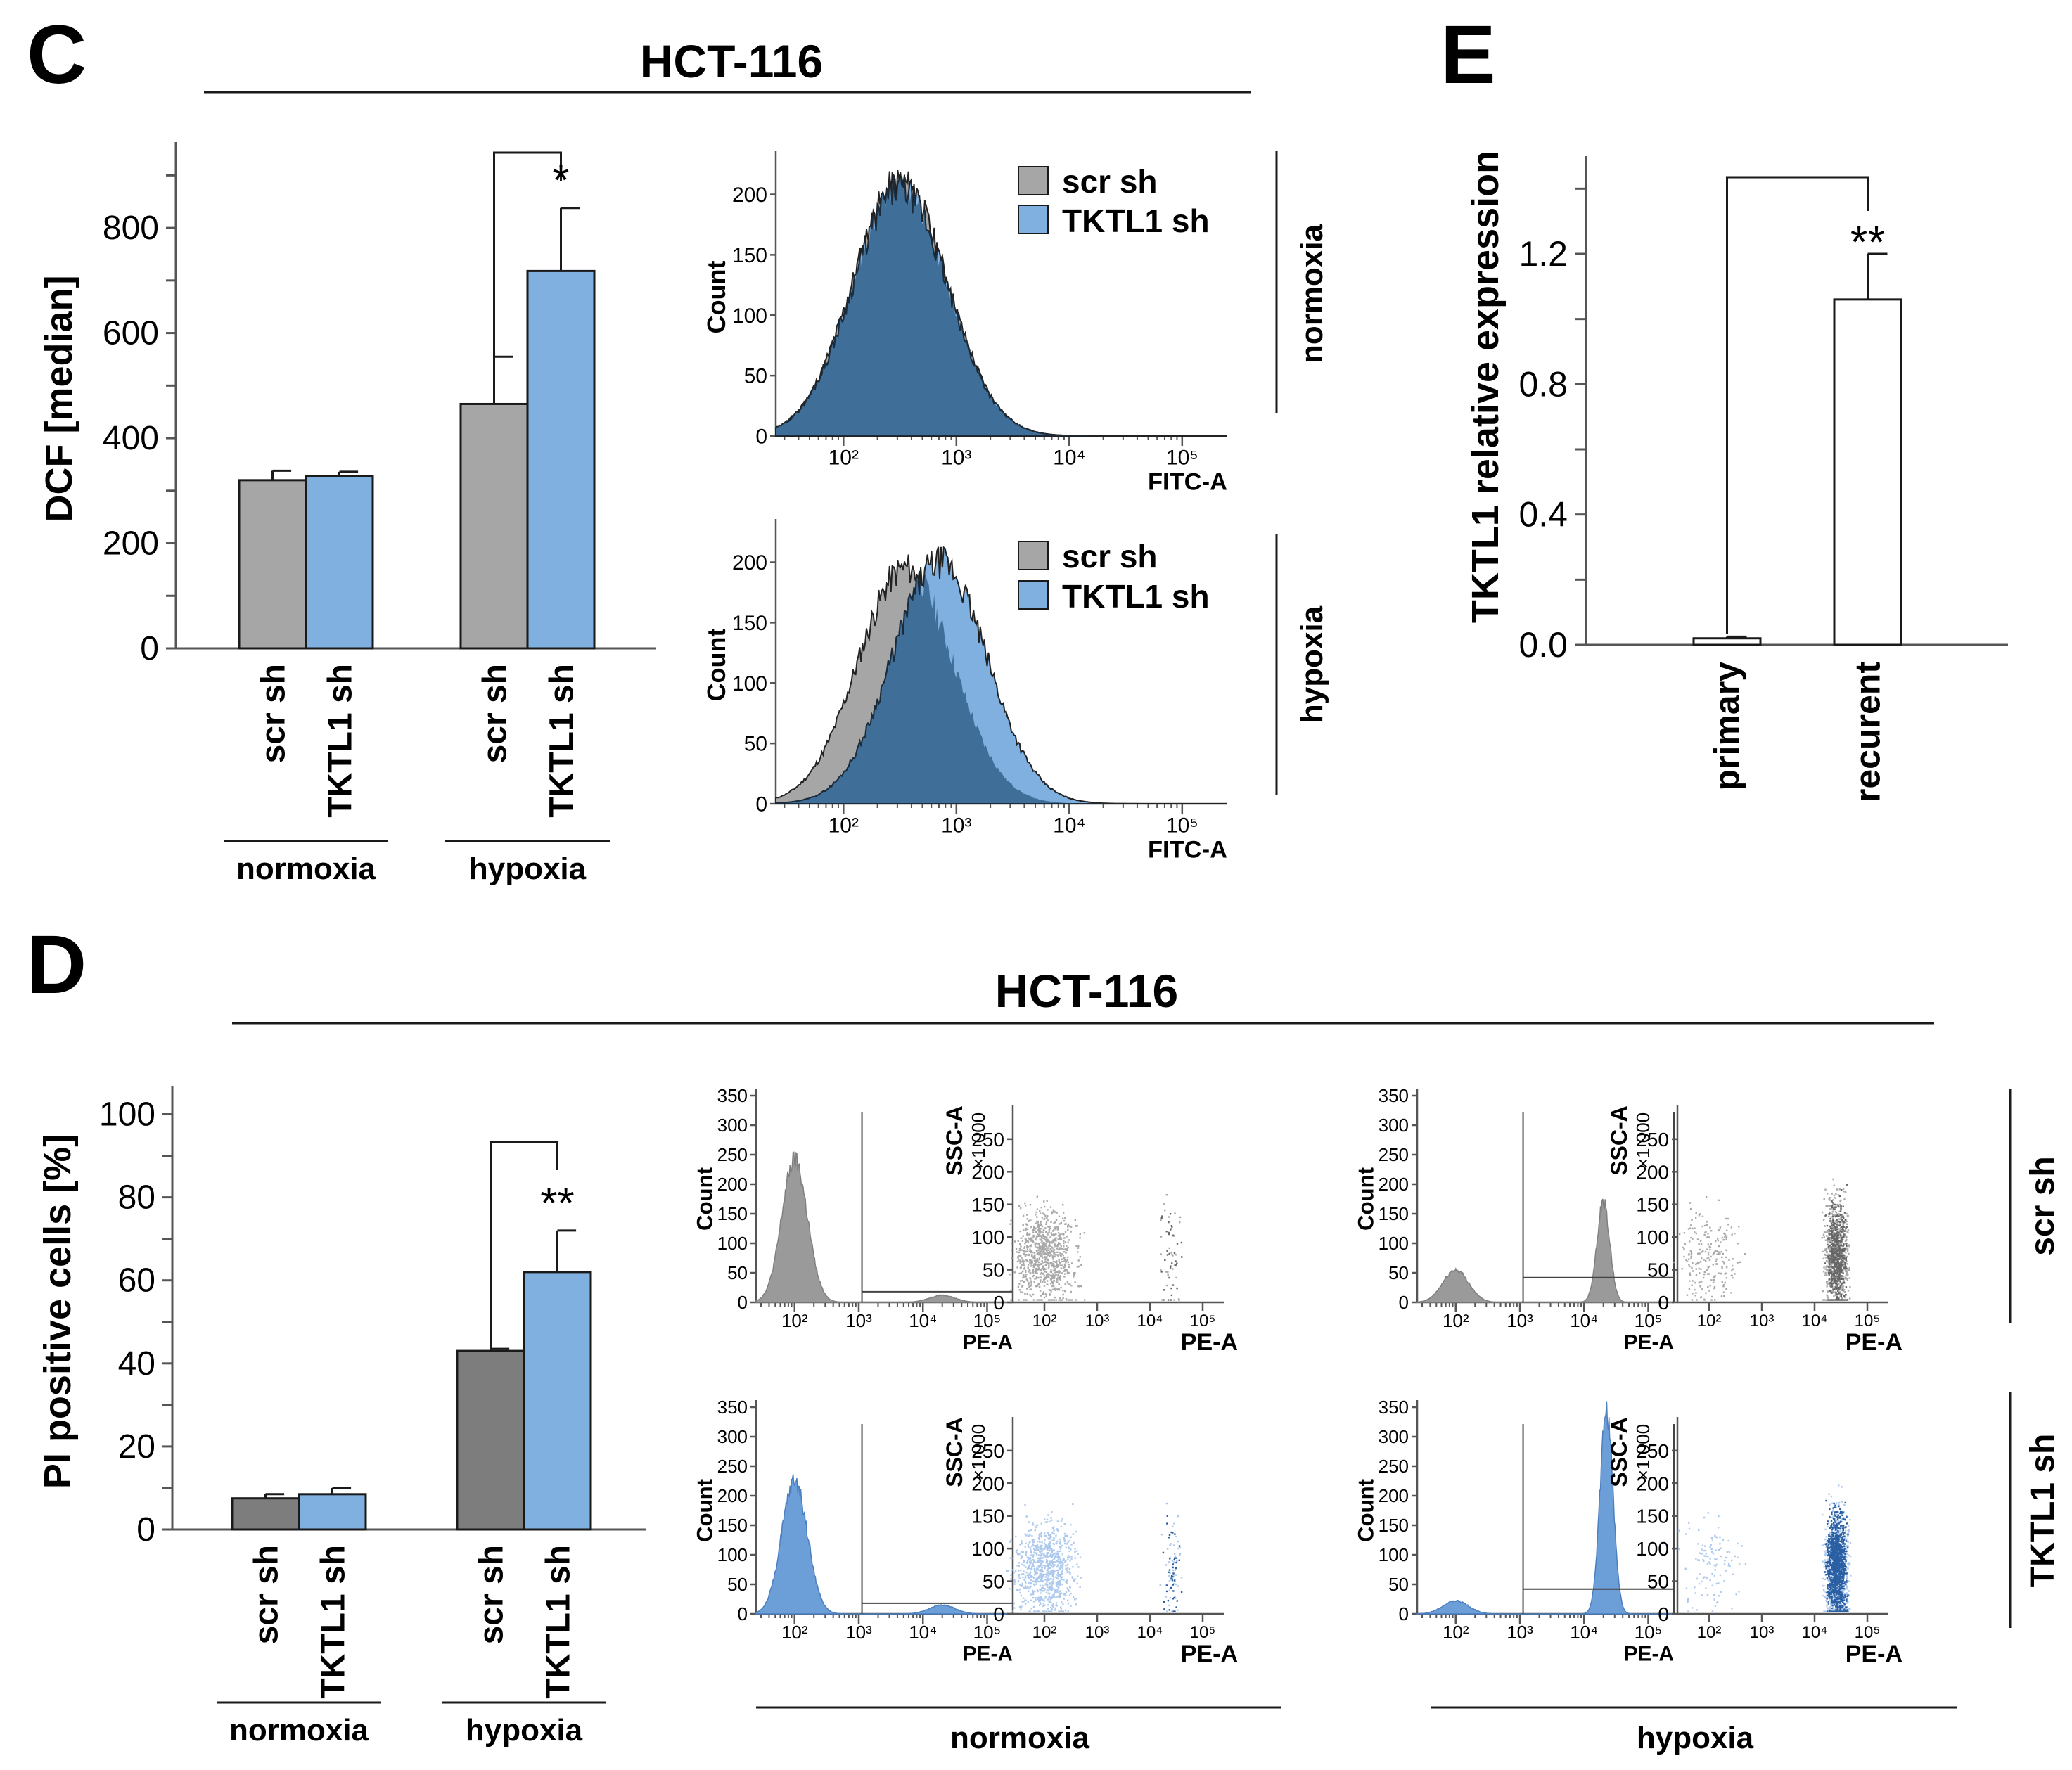  What do you see at coordinates (131, 438) in the screenshot?
I see `y-tick-label: 400` at bounding box center [131, 438].